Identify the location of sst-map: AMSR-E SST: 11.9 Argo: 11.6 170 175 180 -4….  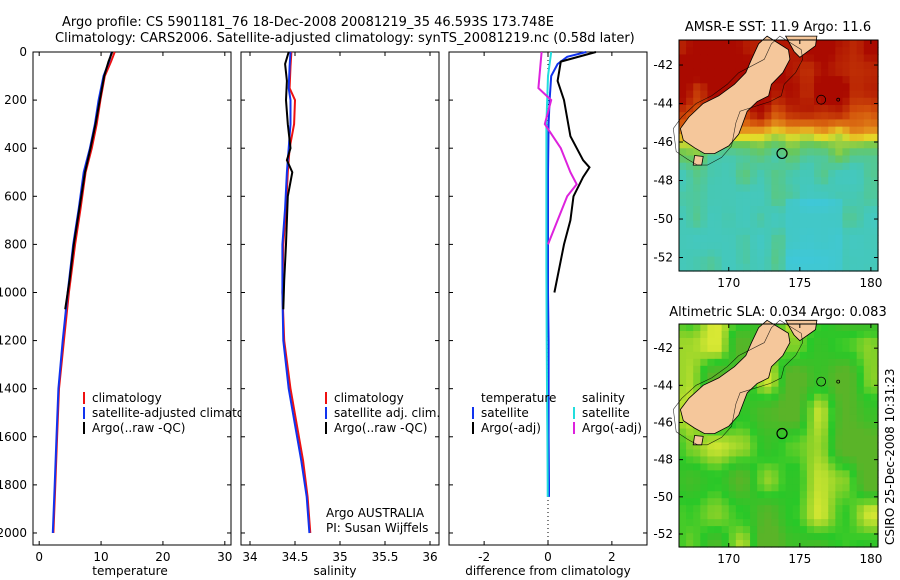
(767, 155).